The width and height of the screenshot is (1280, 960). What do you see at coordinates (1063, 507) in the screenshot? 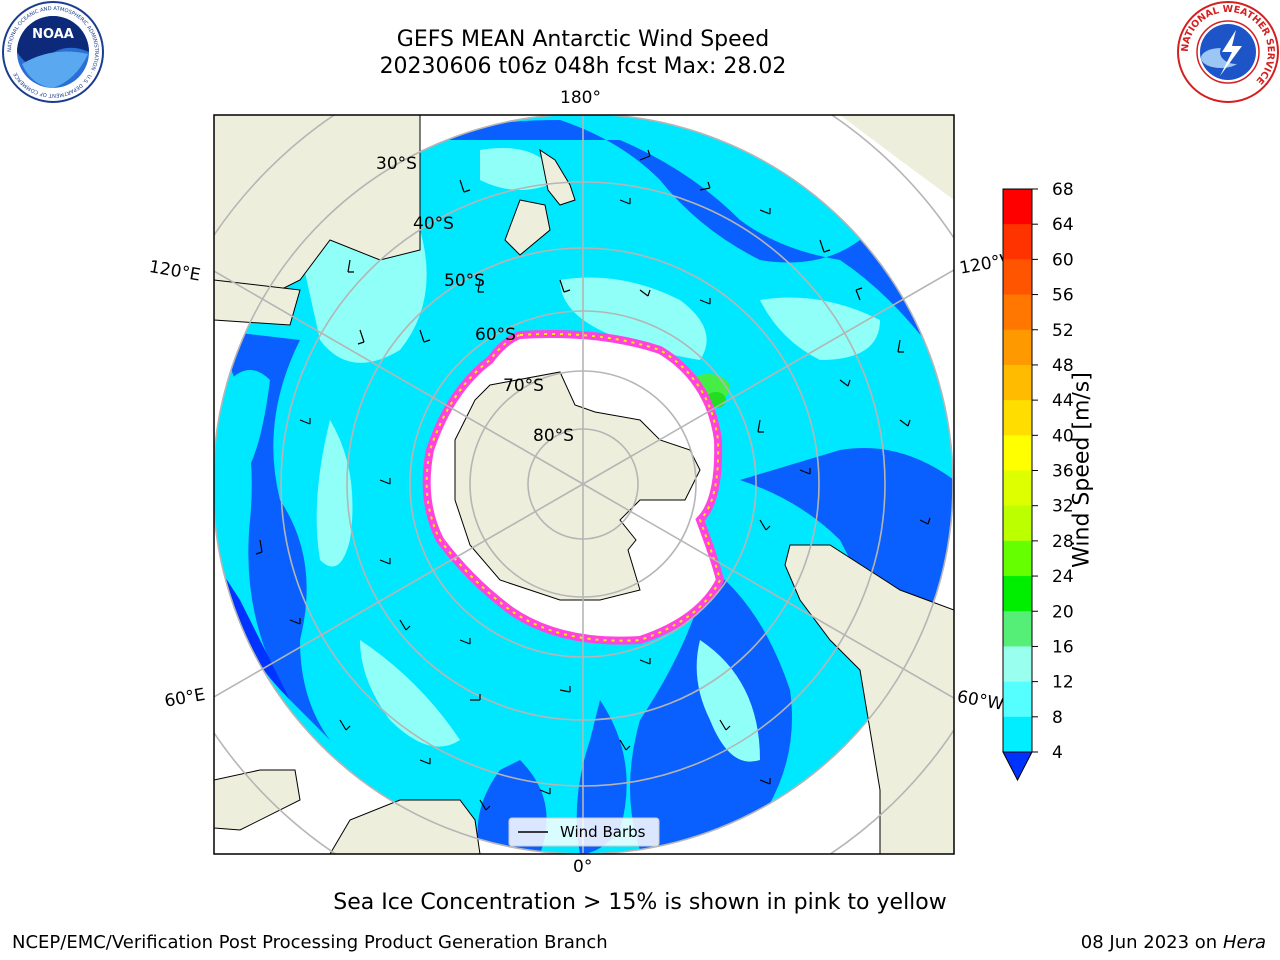
I see `colorbar-tick-label: 32` at bounding box center [1063, 507].